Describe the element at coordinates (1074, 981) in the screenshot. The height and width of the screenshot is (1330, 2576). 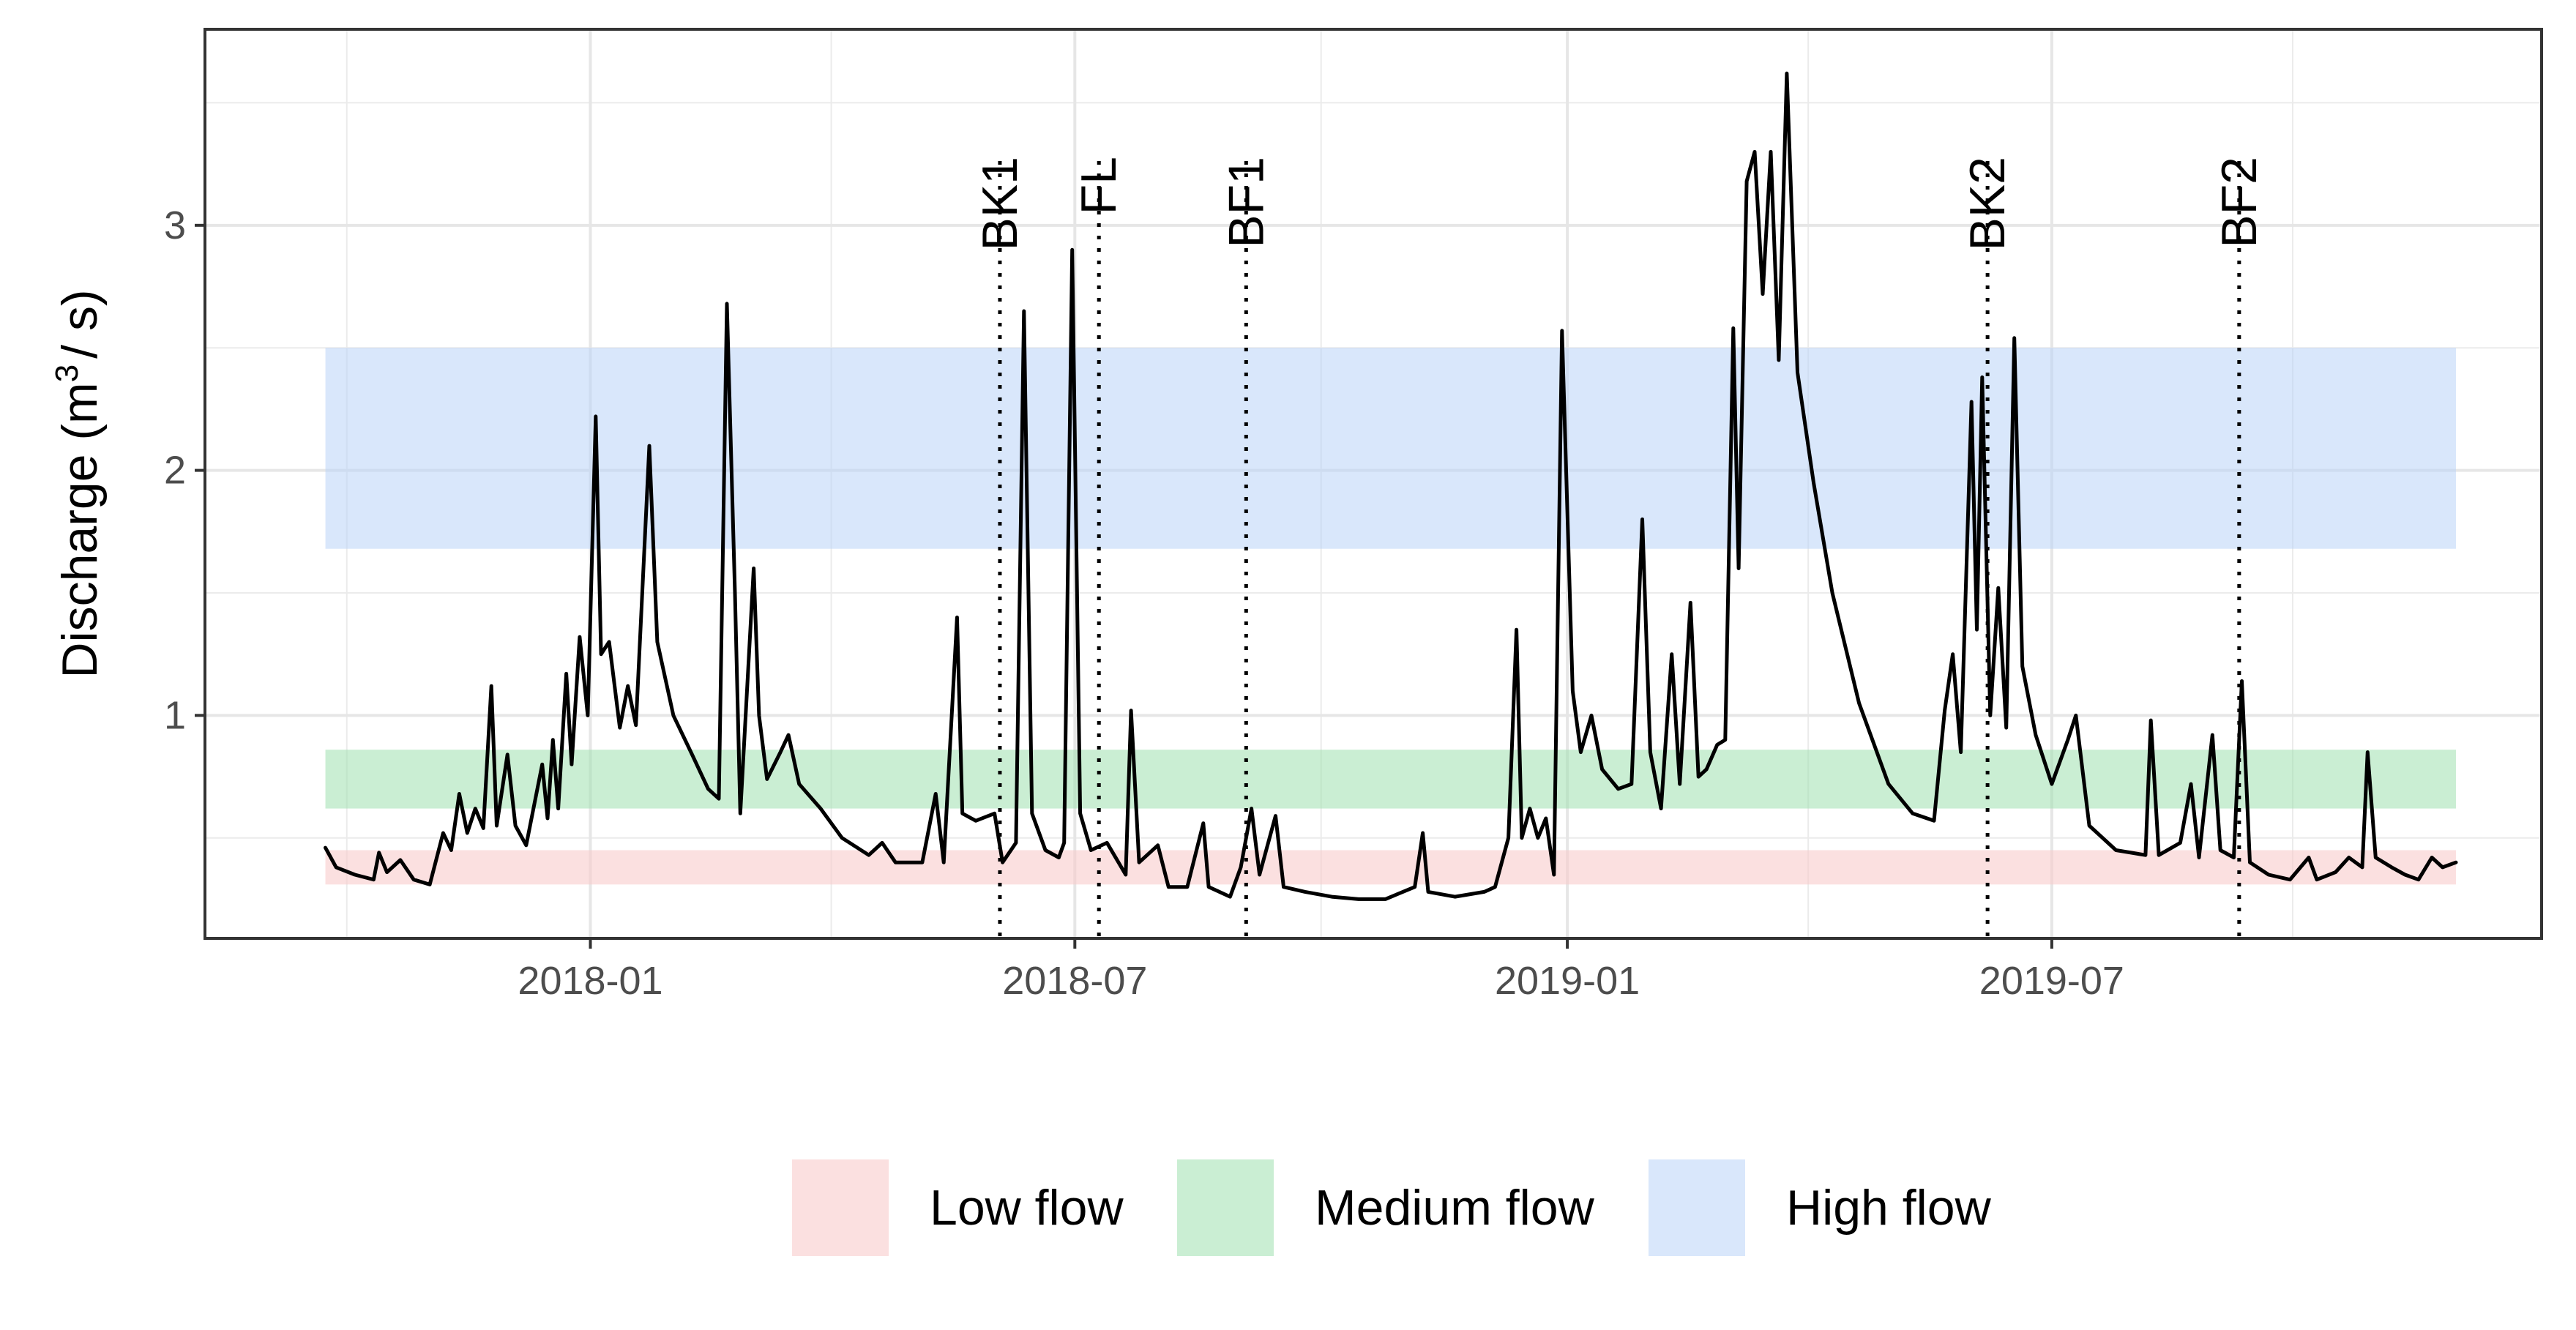
I see `x-tick-label: 2018-07` at that location.